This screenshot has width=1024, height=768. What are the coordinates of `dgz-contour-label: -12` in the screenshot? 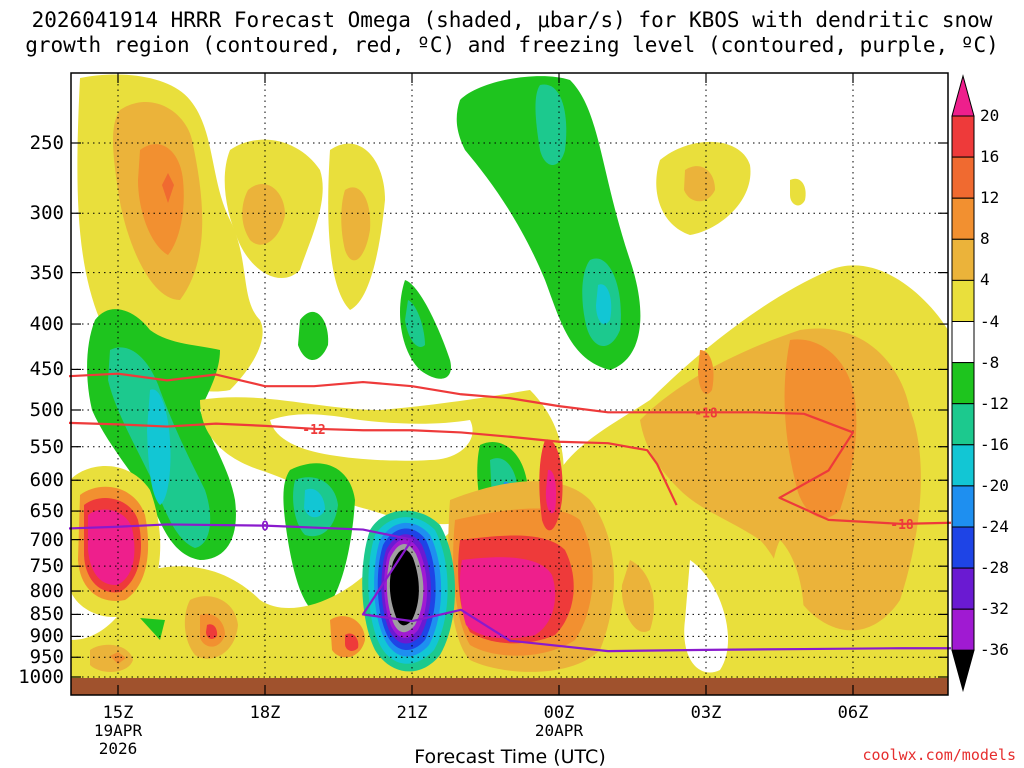 It's located at (313, 430).